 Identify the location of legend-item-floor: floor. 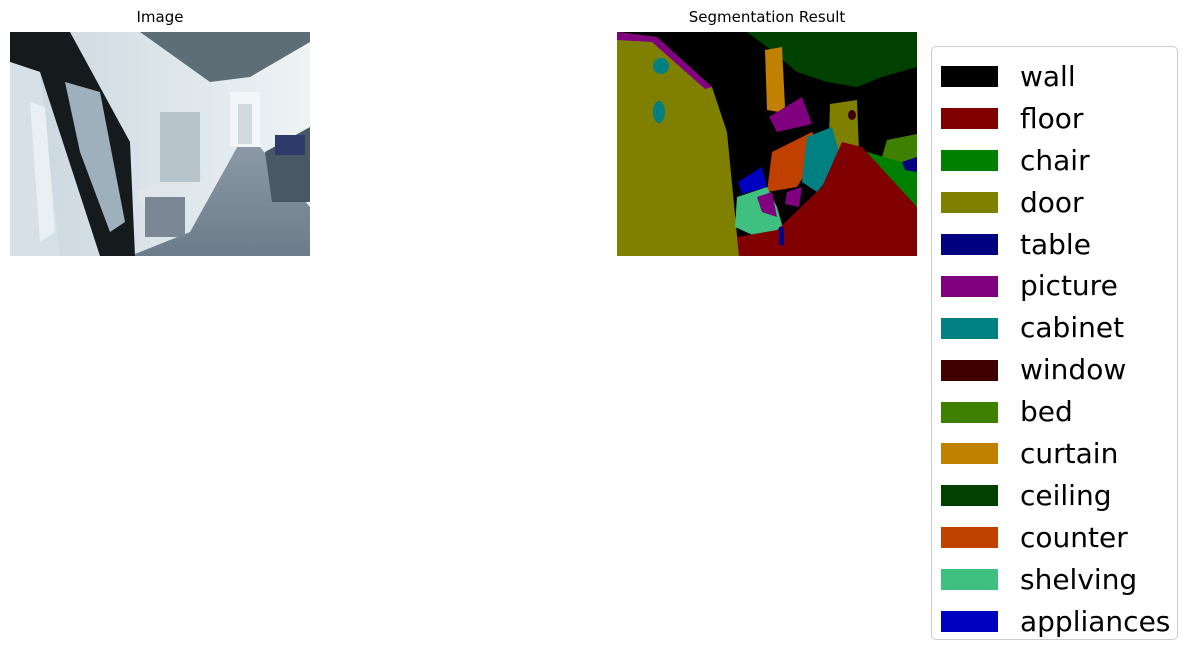
(1054, 119).